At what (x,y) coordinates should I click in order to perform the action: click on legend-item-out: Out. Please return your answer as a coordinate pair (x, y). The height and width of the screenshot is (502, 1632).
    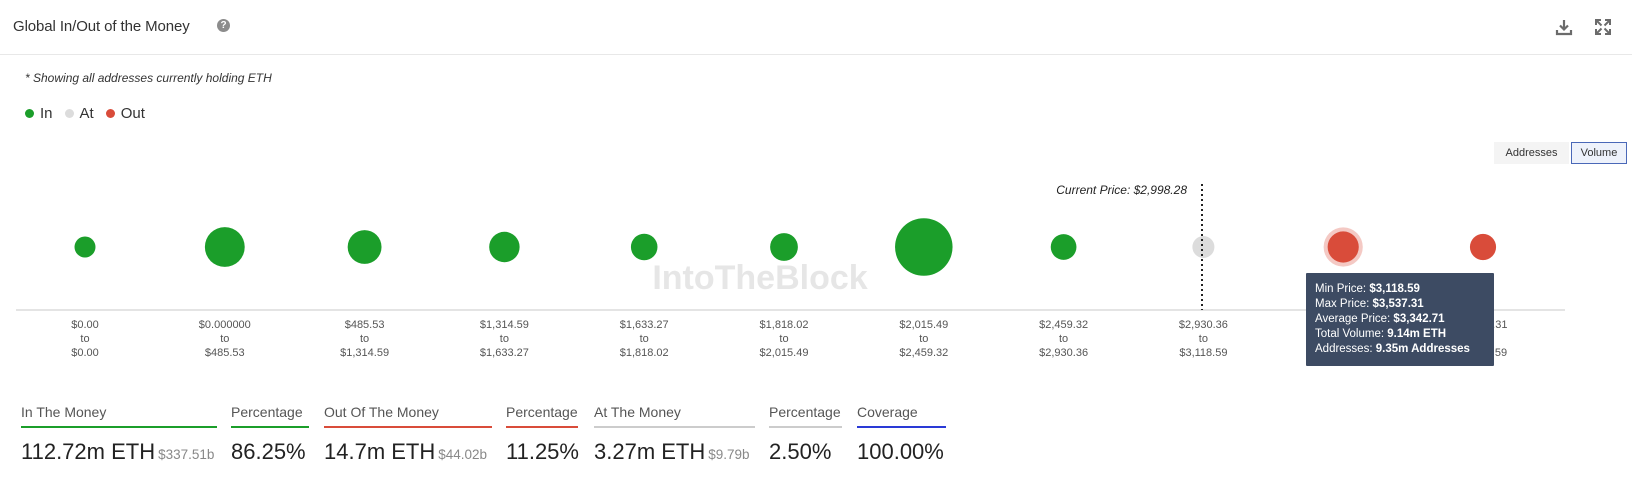
    Looking at the image, I should click on (125, 113).